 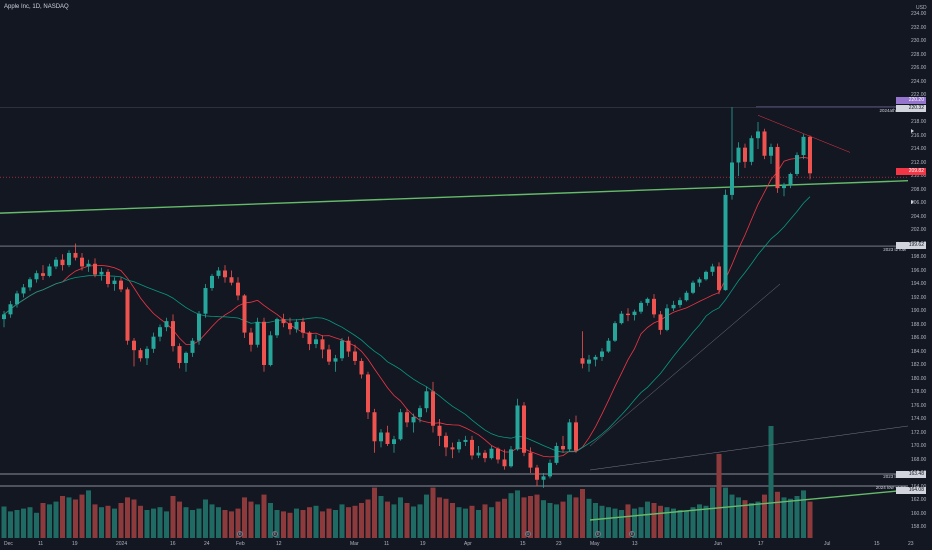 What do you see at coordinates (827, 544) in the screenshot?
I see `time-tick-label: Jul` at bounding box center [827, 544].